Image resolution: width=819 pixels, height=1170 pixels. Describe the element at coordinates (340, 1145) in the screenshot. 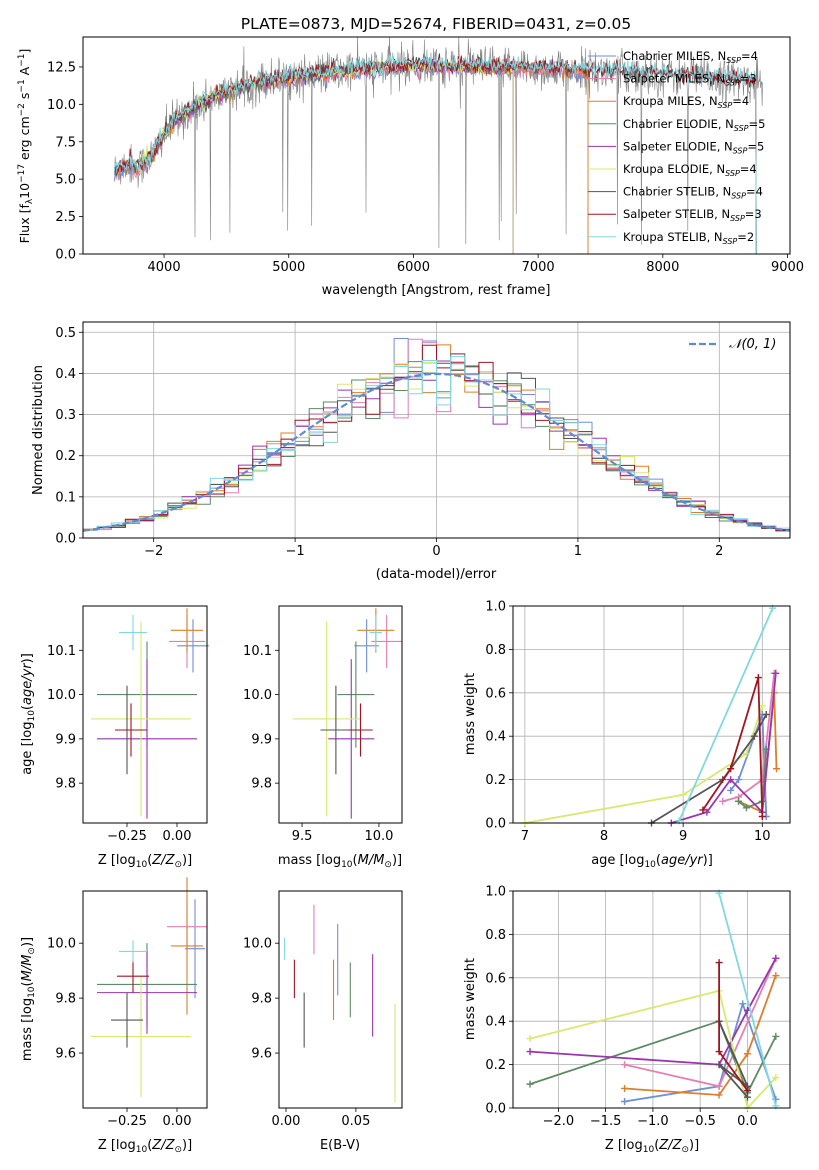

I see `mass-vs-extinction-xlabel: E(B-V)` at that location.